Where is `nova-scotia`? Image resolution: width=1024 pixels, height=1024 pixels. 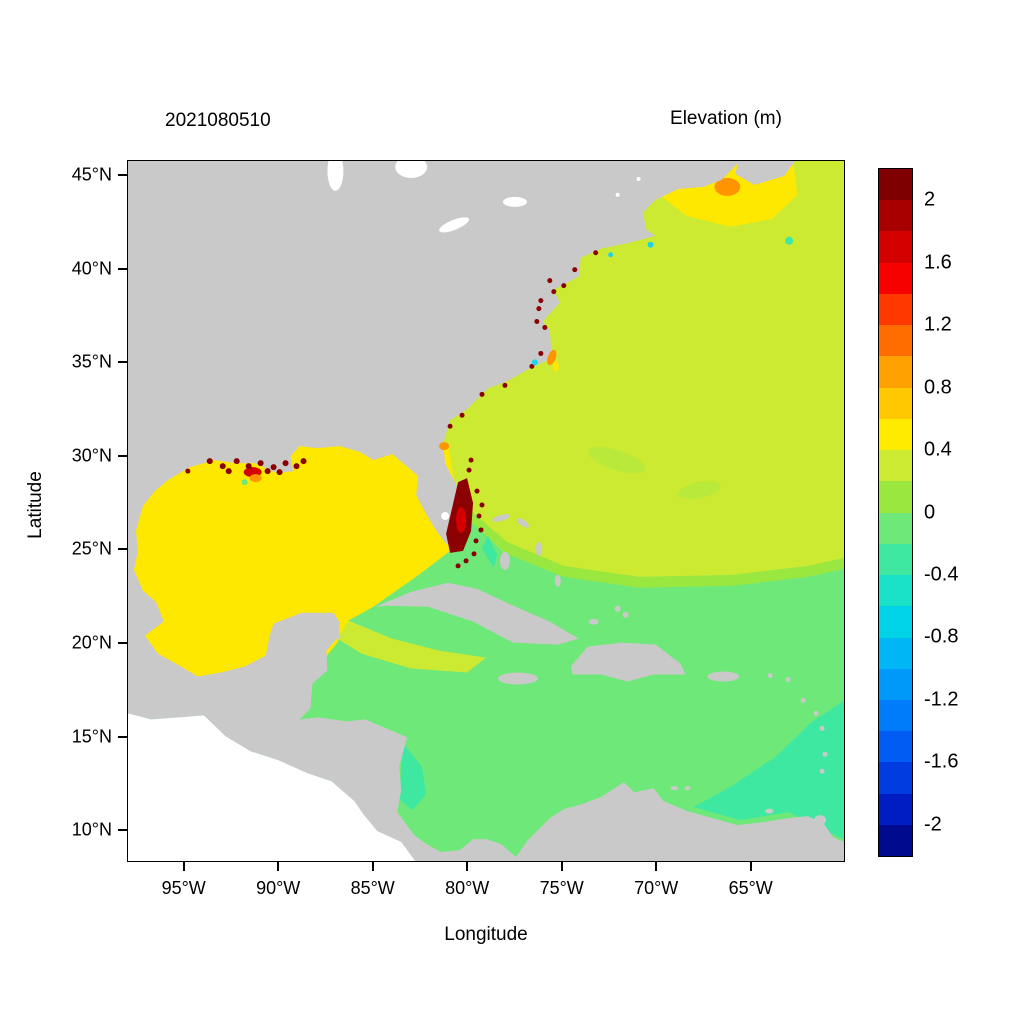
nova-scotia is located at coordinates (765, 173).